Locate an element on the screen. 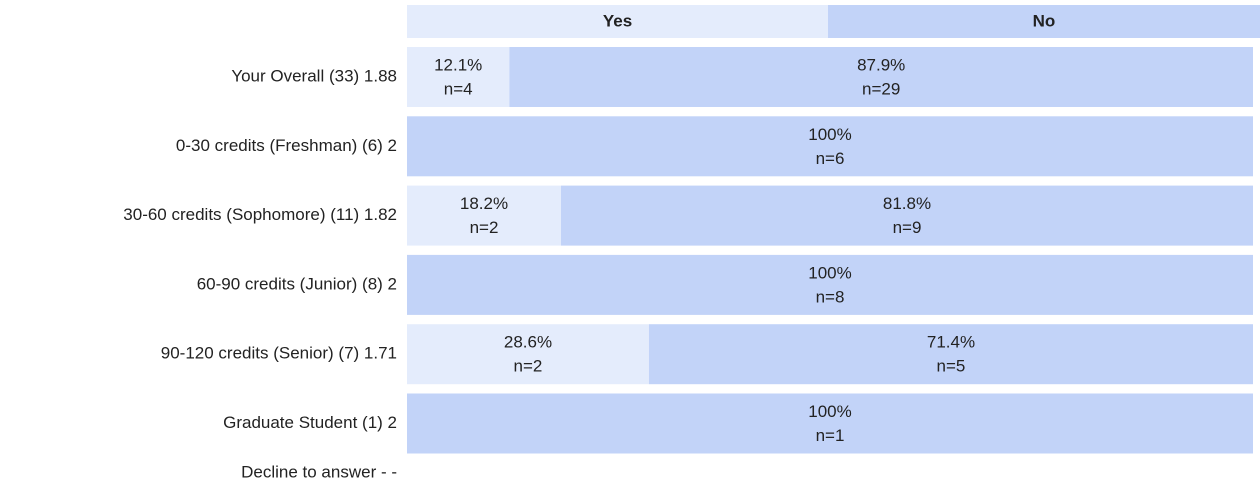 The image size is (1260, 498). value-label: 18.2% is located at coordinates (484, 203).